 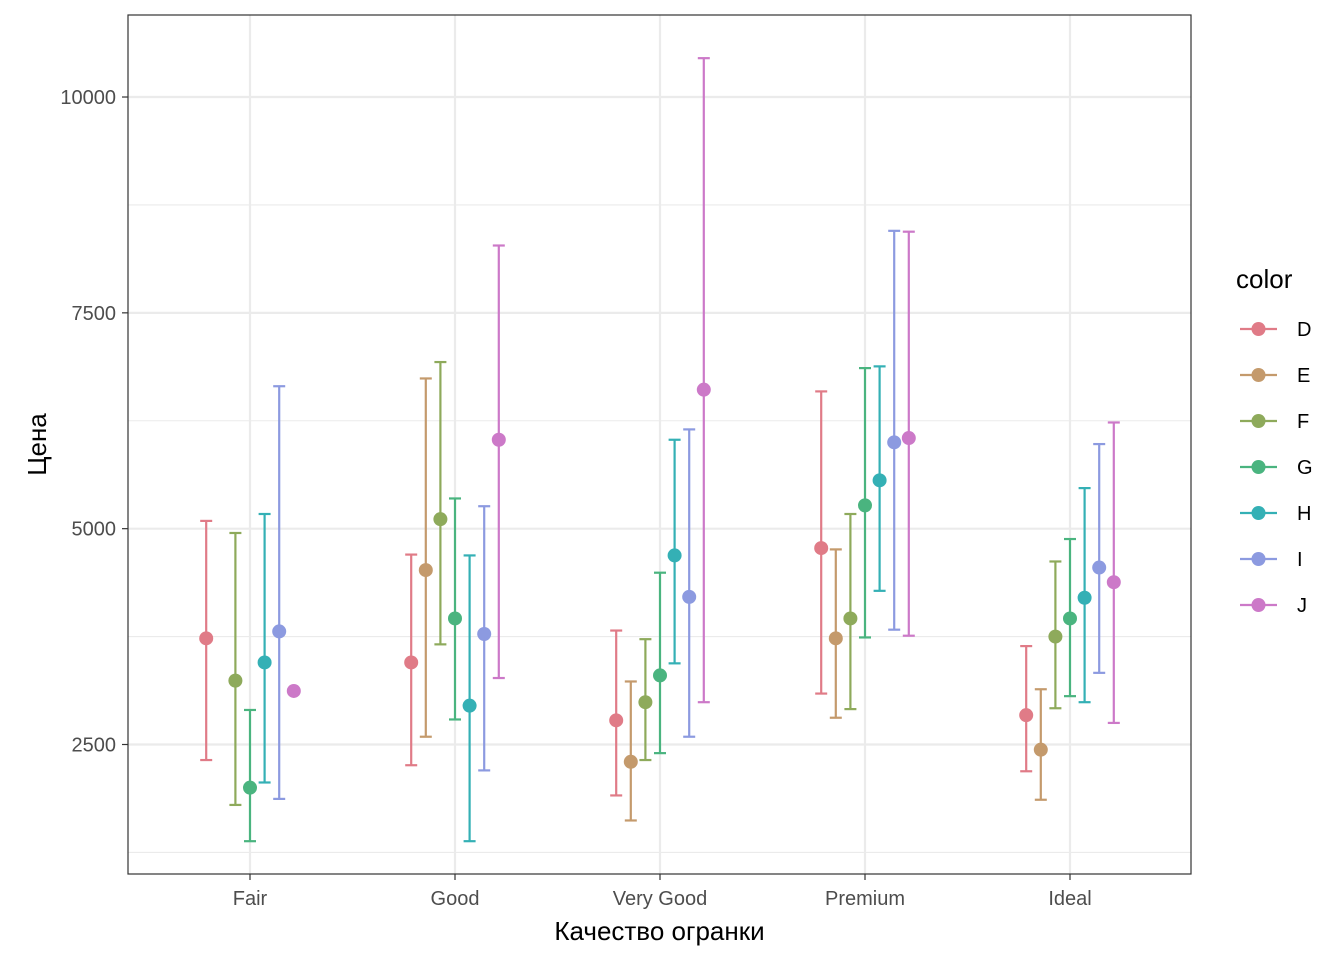 I want to click on legend-item-H: H, so click(x=1275, y=514).